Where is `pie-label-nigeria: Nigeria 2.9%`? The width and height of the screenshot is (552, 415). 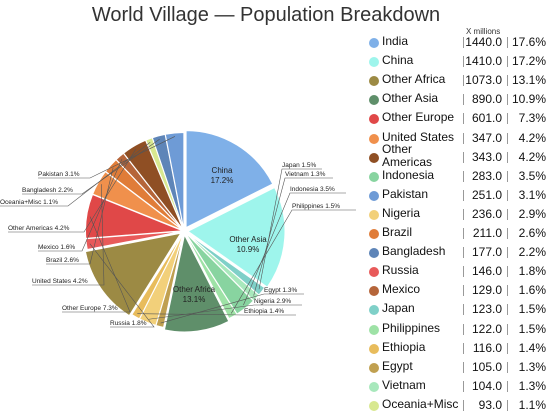 pie-label-nigeria: Nigeria 2.9% is located at coordinates (272, 301).